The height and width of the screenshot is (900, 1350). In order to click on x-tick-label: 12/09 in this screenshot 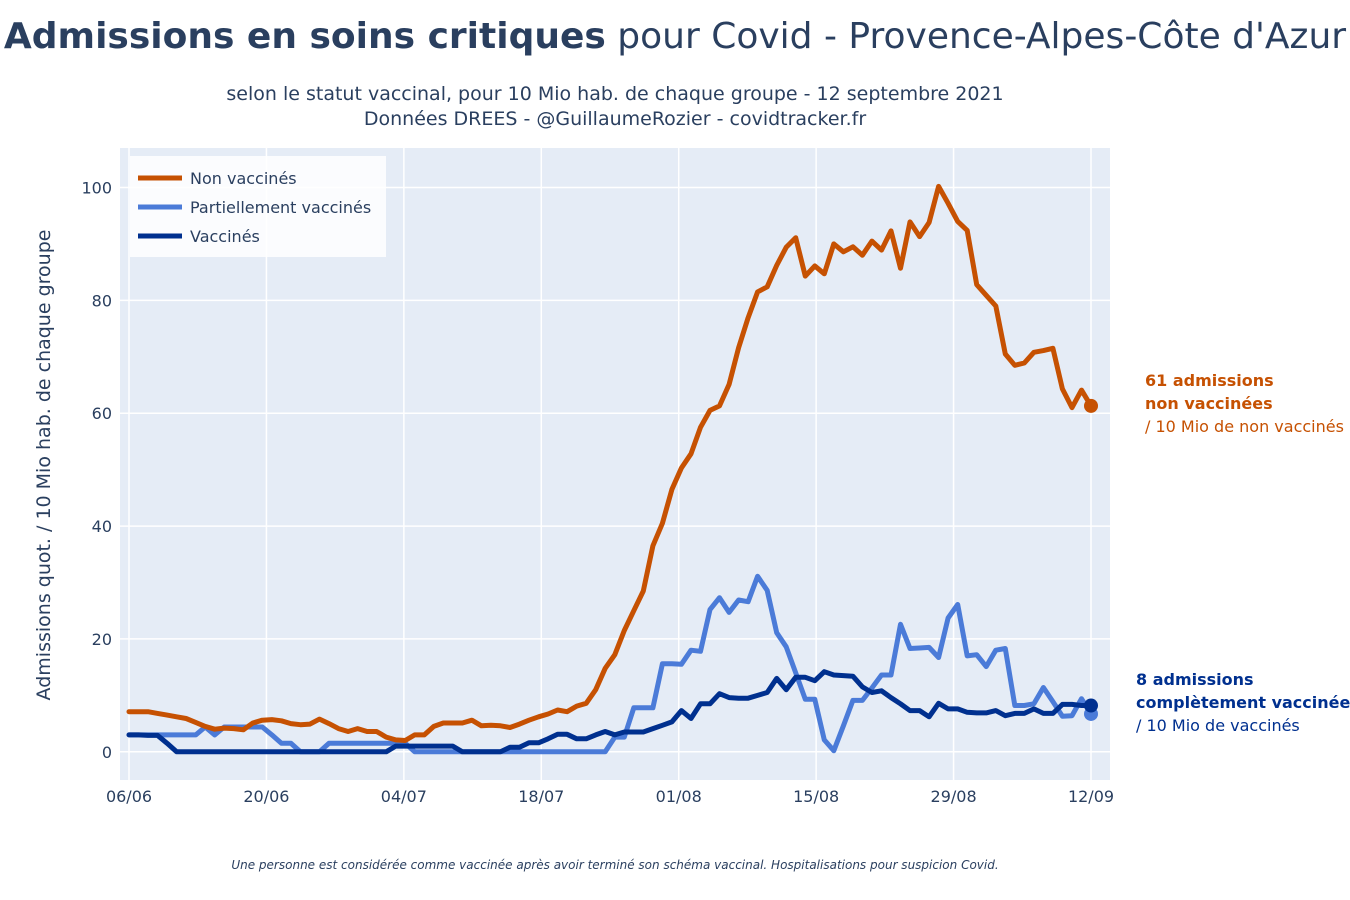, I will do `click(1091, 796)`.